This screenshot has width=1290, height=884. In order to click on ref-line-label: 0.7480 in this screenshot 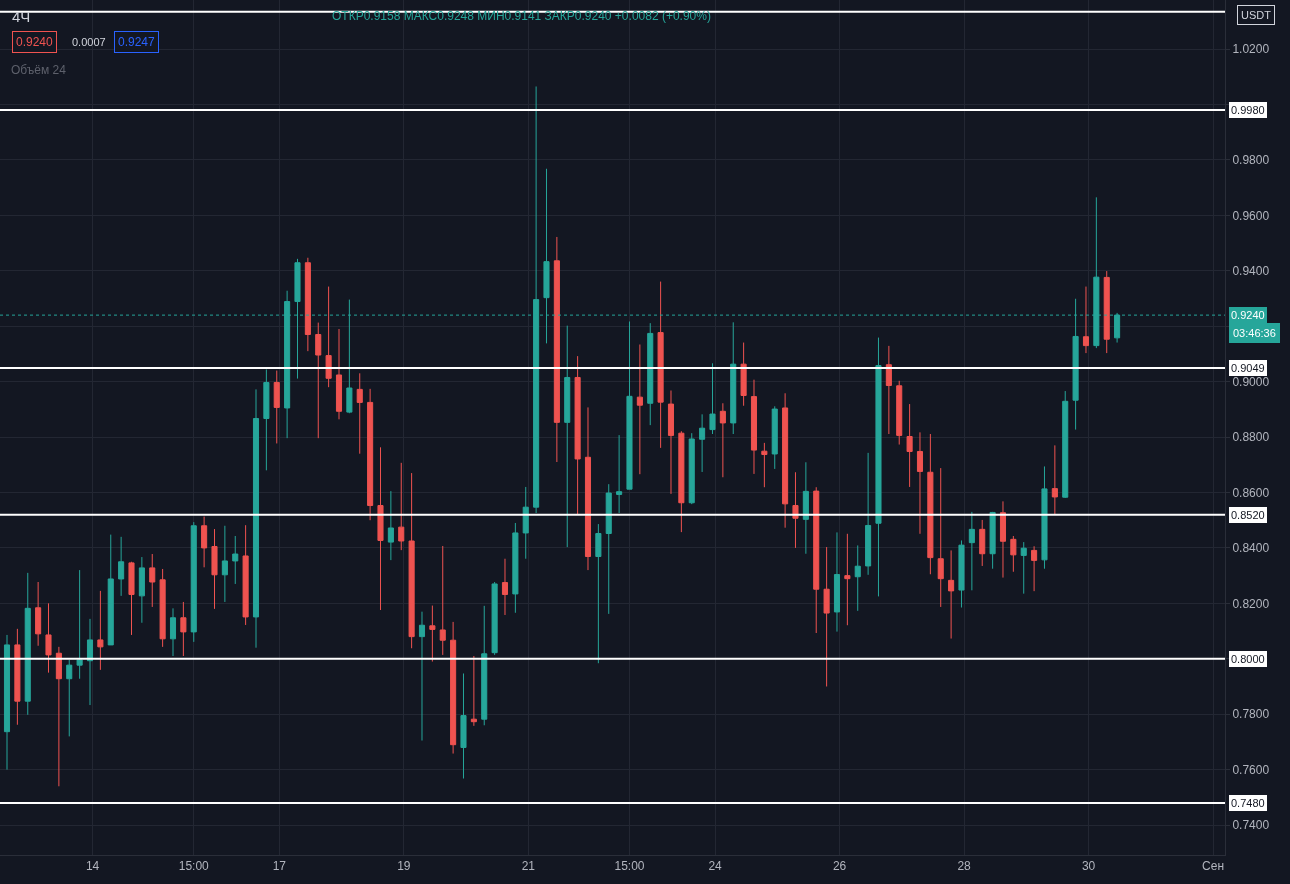, I will do `click(1248, 803)`.